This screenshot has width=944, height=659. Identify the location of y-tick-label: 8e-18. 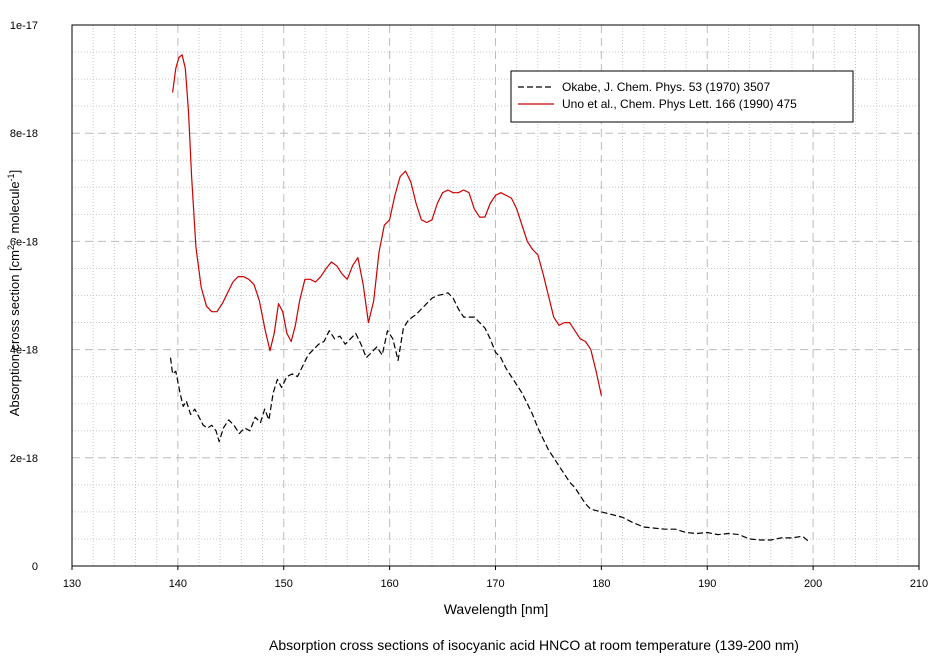
(24, 134).